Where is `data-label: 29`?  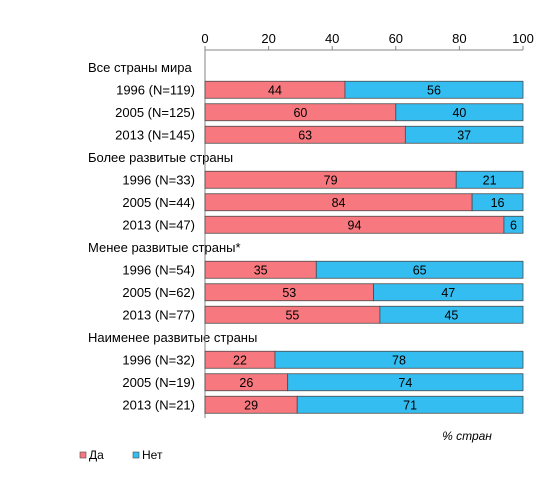 data-label: 29 is located at coordinates (251, 405).